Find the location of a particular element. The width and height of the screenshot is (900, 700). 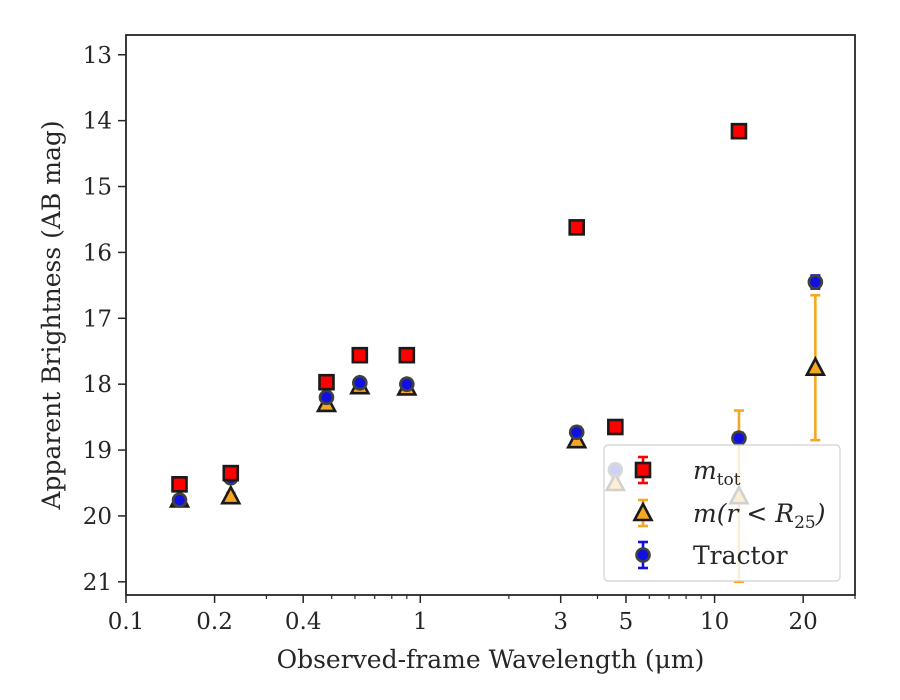

y-axis-ticks: 13 14 15 16 17 18 19 20 21 is located at coordinates (104, 319).